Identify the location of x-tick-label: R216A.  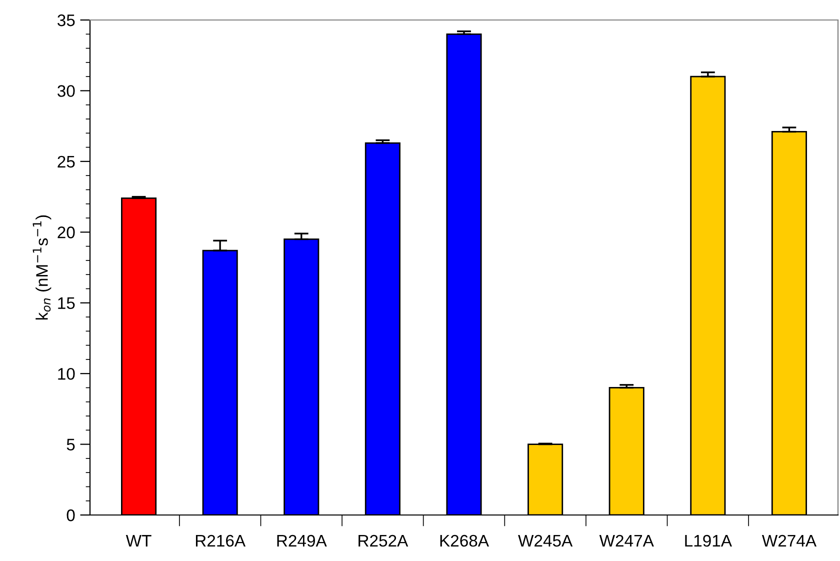
(221, 540).